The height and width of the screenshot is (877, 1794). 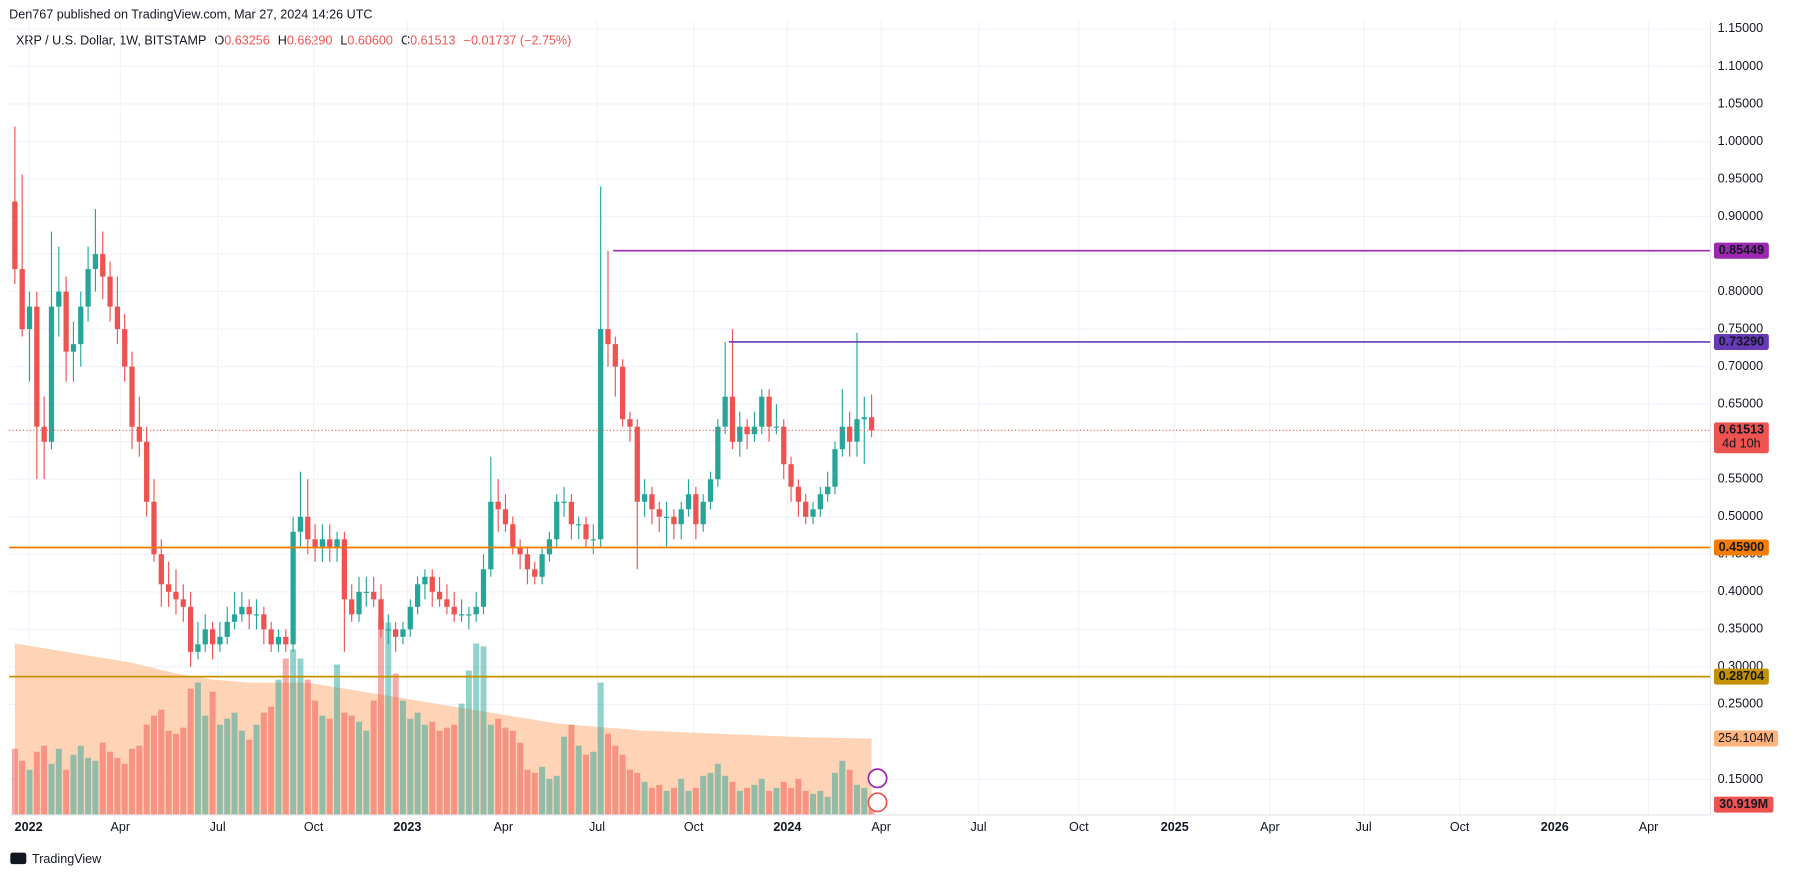 I want to click on y-tick-label: 0.65000, so click(x=1740, y=404).